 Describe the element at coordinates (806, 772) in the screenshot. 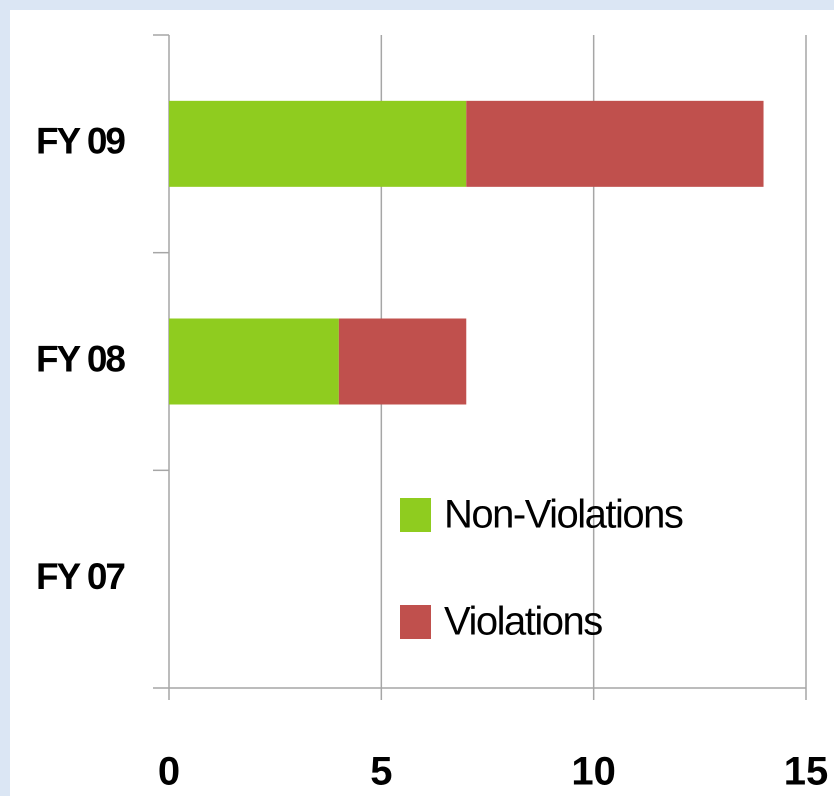

I see `x-tick-label: 15` at that location.